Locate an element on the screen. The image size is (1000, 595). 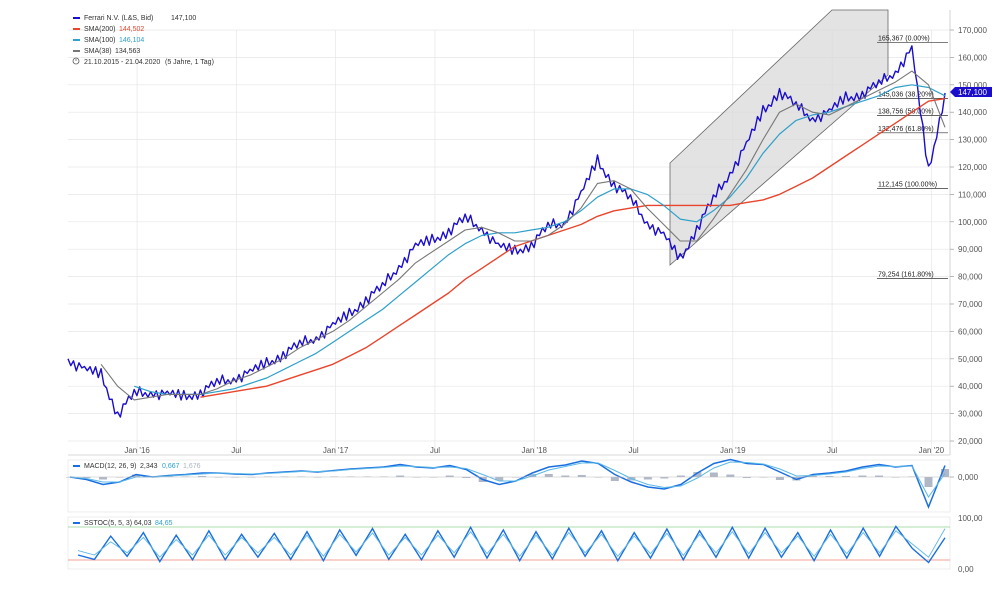
stoch-swatch is located at coordinates (76, 523).